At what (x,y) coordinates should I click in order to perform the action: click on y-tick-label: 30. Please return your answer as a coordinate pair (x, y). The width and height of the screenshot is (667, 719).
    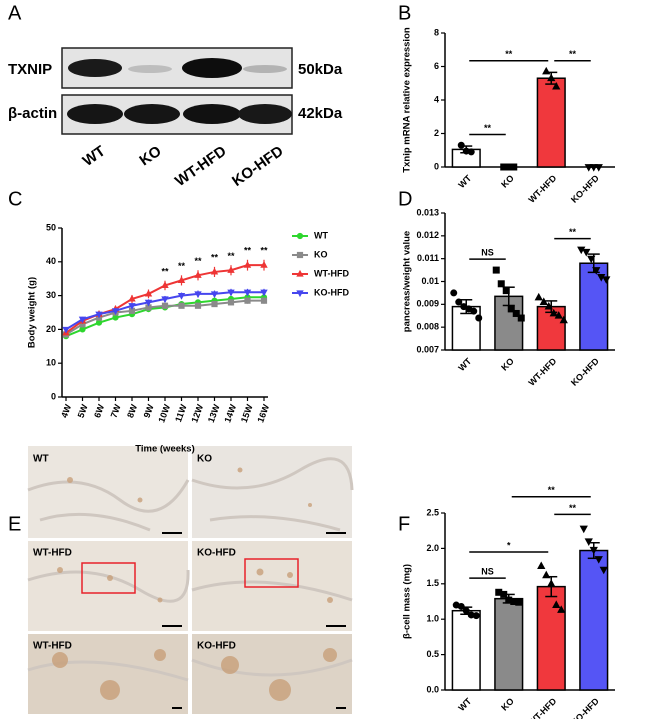
    Looking at the image, I should click on (51, 295).